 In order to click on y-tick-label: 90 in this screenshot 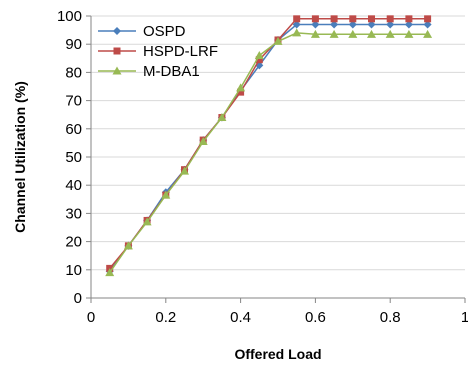, I will do `click(73, 44)`.